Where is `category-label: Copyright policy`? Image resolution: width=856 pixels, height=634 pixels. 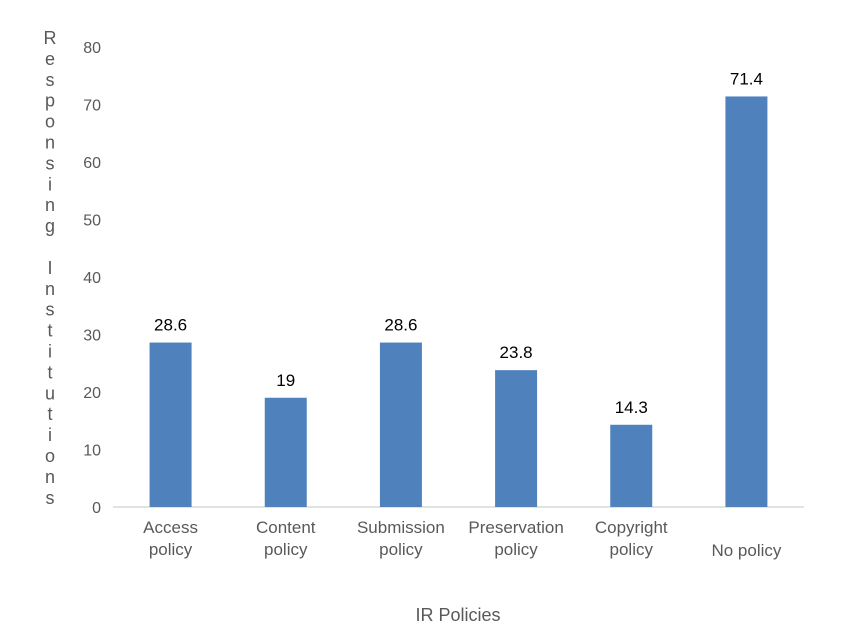 category-label: Copyright policy is located at coordinates (631, 538).